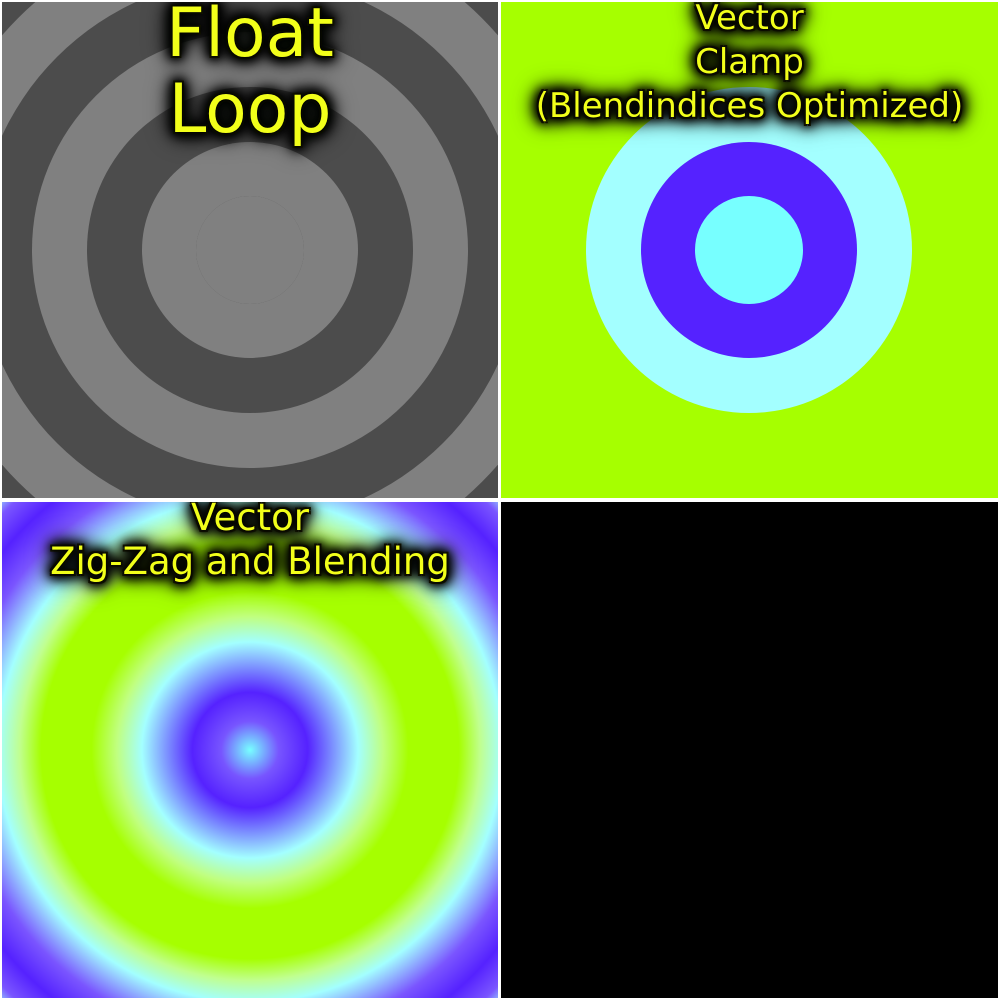 The width and height of the screenshot is (1000, 1000). I want to click on float-loop-caption: Float Loop, so click(250, 75).